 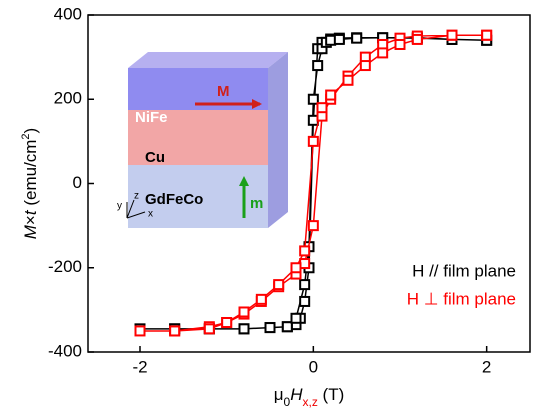 What do you see at coordinates (461, 298) in the screenshot?
I see `legend-entry: H ⊥ film plane` at bounding box center [461, 298].